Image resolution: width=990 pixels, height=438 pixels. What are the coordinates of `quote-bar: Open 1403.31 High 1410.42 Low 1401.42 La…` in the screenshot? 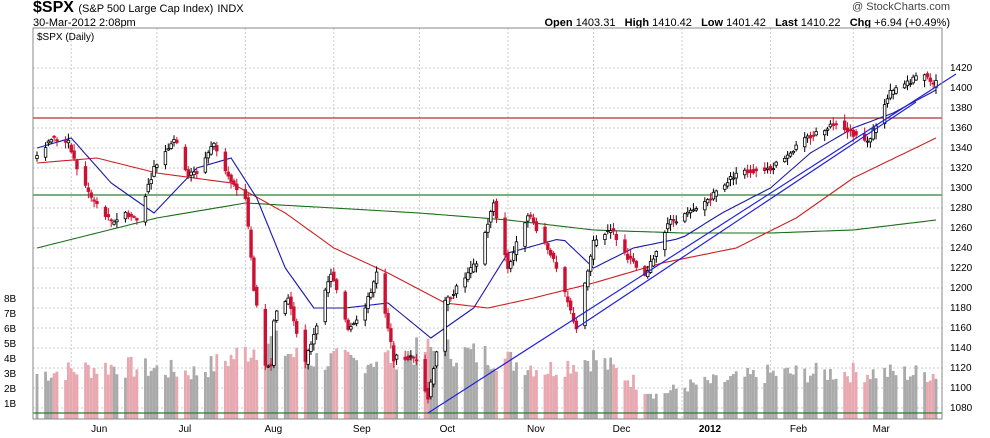 It's located at (748, 23).